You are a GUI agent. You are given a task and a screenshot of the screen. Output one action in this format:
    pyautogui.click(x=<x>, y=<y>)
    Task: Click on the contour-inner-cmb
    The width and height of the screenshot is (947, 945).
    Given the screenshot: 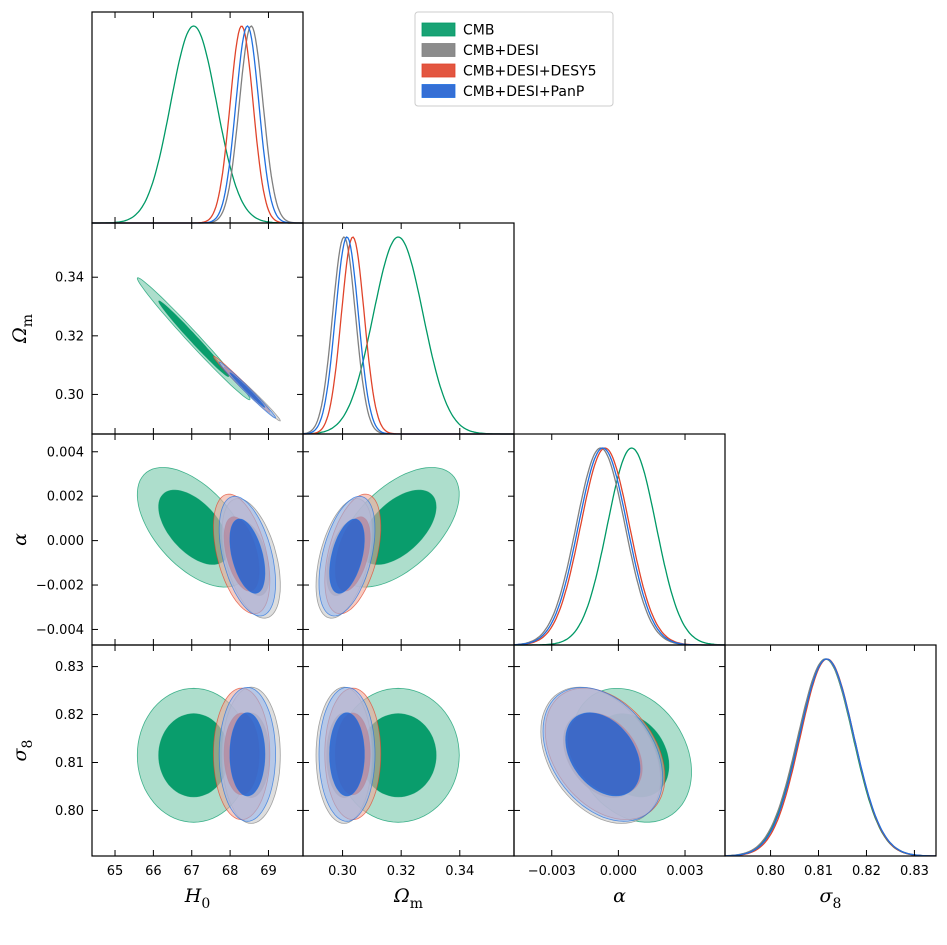 What is the action you would take?
    pyautogui.click(x=193, y=339)
    